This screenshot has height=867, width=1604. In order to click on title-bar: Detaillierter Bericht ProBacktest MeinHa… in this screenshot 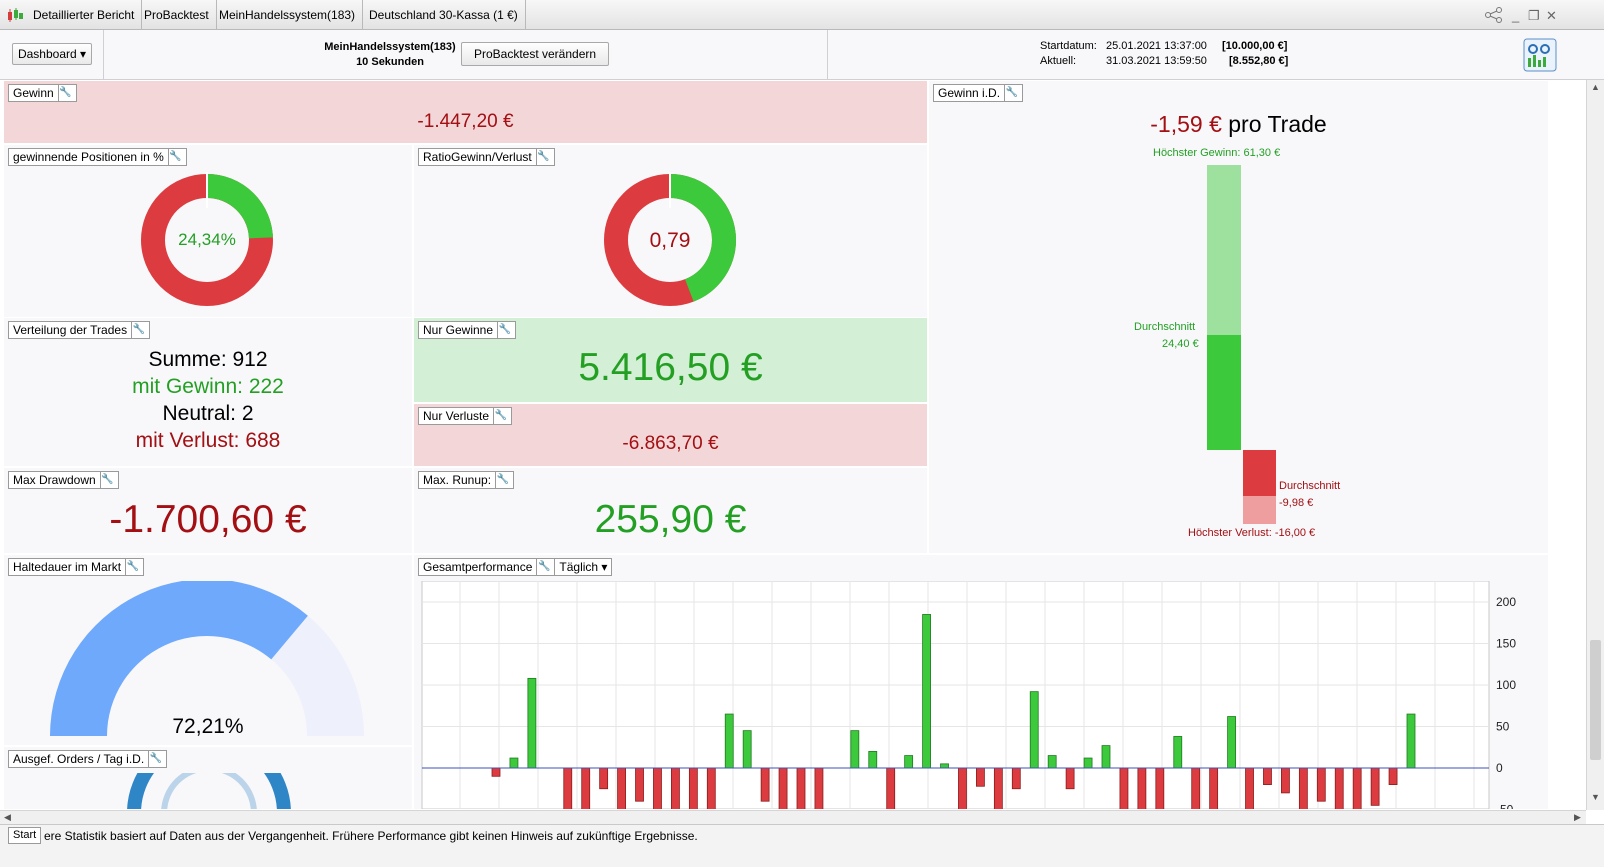, I will do `click(802, 15)`.